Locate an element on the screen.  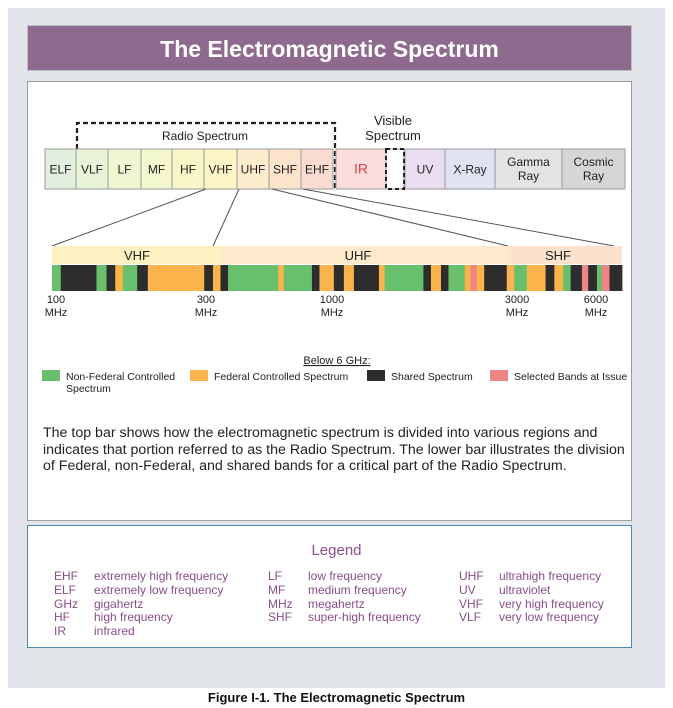
band-label: MF is located at coordinates (156, 170).